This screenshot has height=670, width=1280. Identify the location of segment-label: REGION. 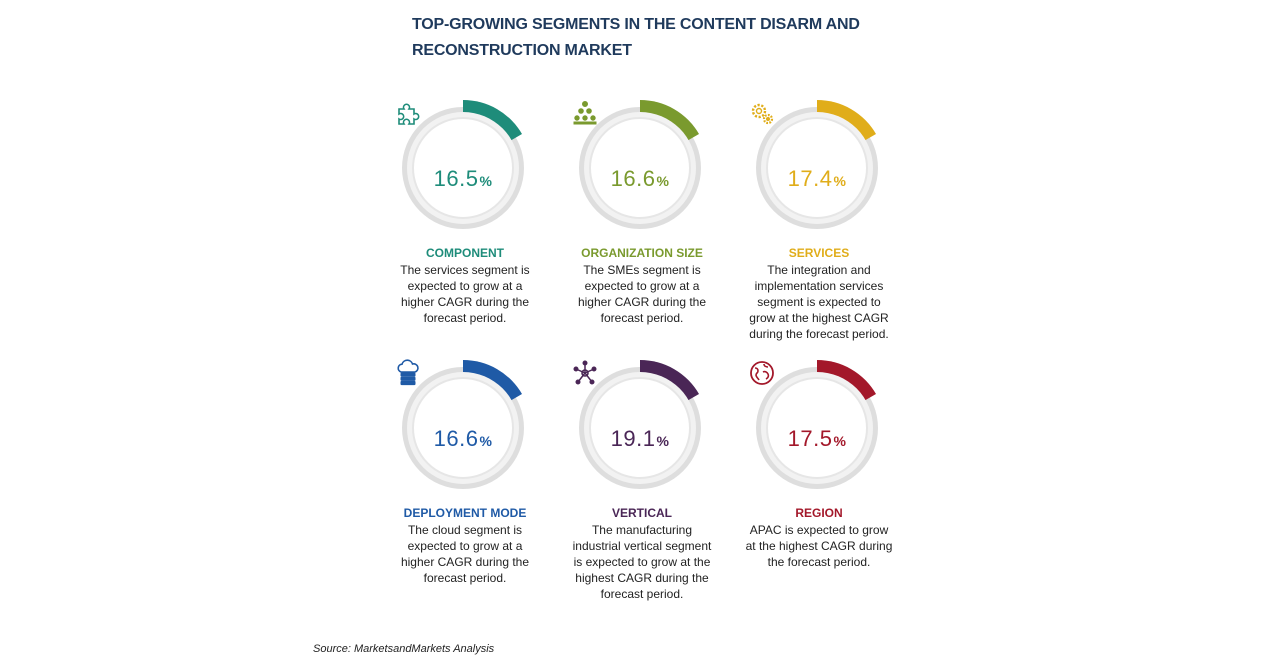
(819, 513).